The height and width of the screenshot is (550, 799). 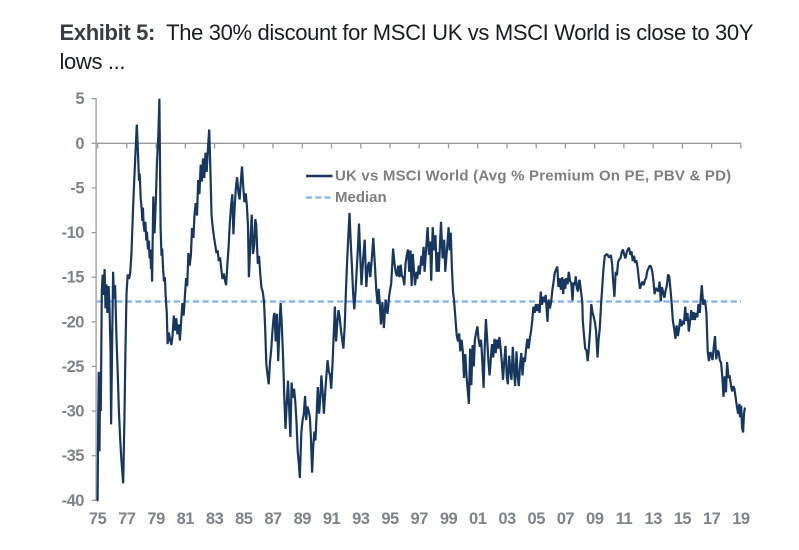 What do you see at coordinates (73, 412) in the screenshot?
I see `svg-text: -30` at bounding box center [73, 412].